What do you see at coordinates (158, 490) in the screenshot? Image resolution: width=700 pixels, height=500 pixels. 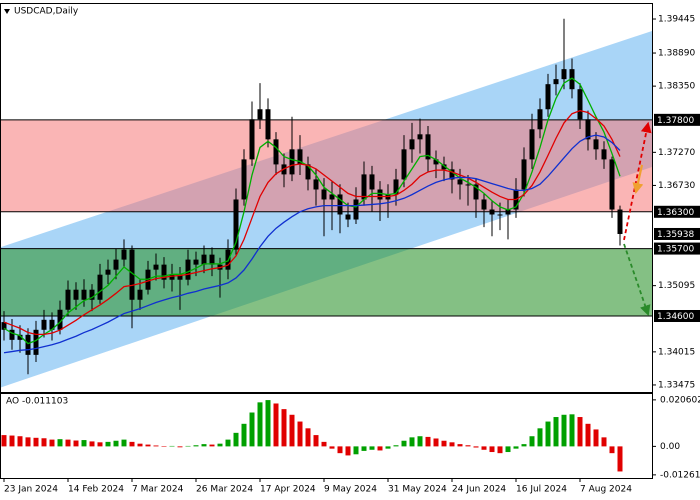 I see `x-tick-label: 7 Mar 2024` at bounding box center [158, 490].